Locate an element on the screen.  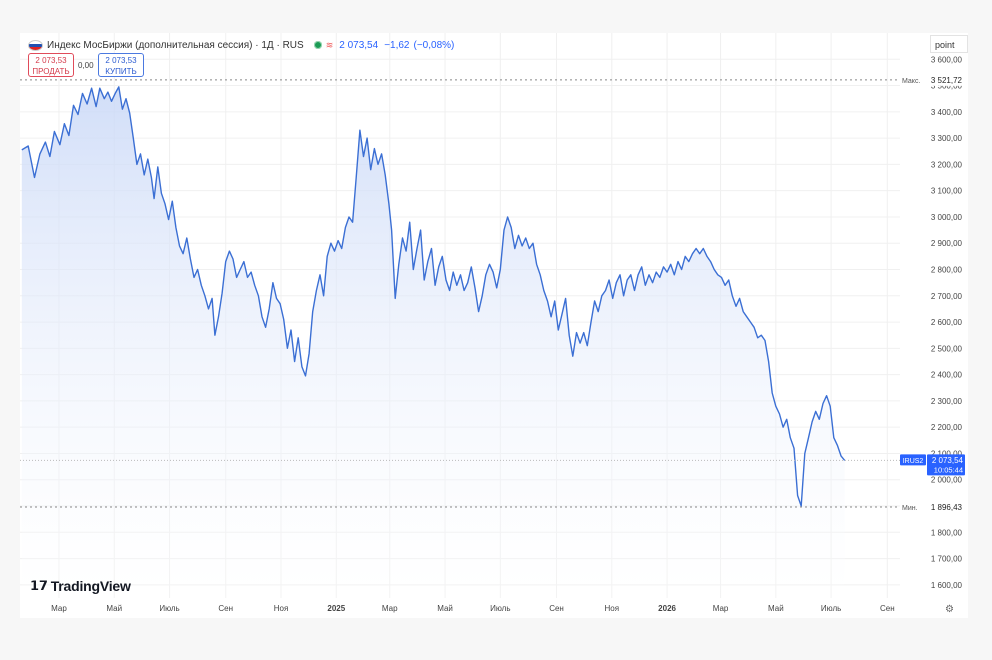
unit-selector: point is located at coordinates (949, 44).